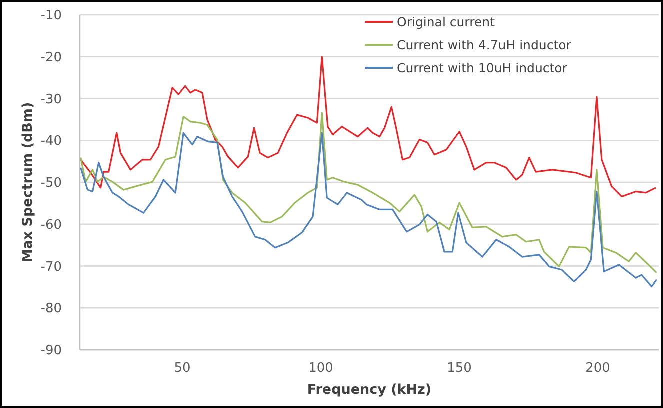 The height and width of the screenshot is (408, 663). Describe the element at coordinates (51, 267) in the screenshot. I see `y-tick-label: -70` at that location.